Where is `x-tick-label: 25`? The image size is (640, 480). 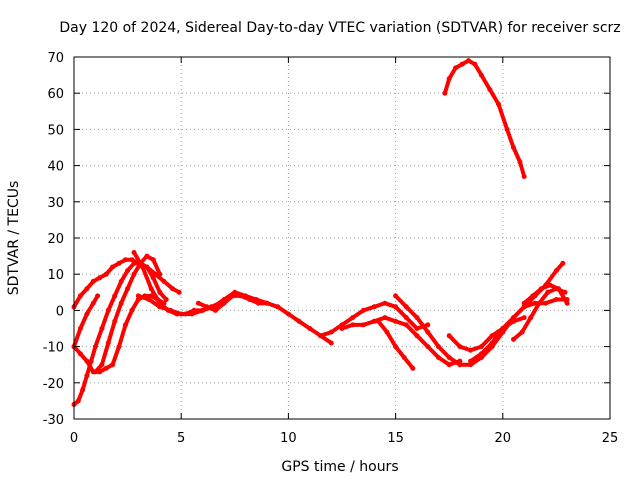
x-tick-label: 25 is located at coordinates (610, 438).